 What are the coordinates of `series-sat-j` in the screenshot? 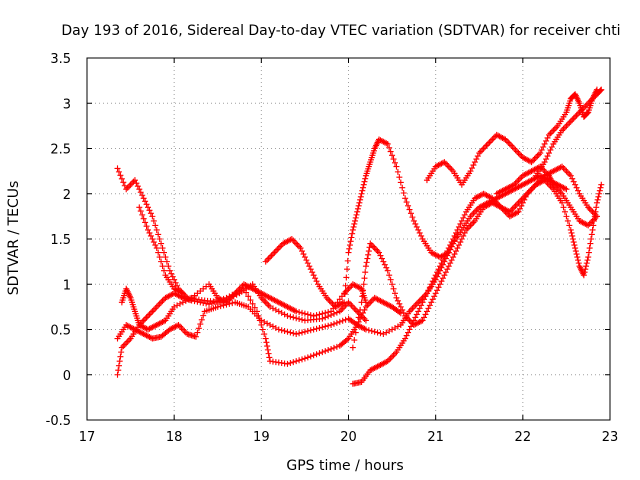 It's located at (568, 132).